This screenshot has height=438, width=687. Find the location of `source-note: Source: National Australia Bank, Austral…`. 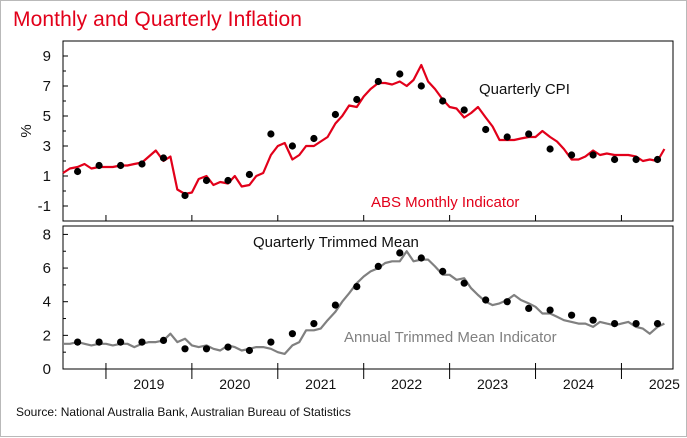

source-note: Source: National Australia Bank, Austral… is located at coordinates (183, 412).